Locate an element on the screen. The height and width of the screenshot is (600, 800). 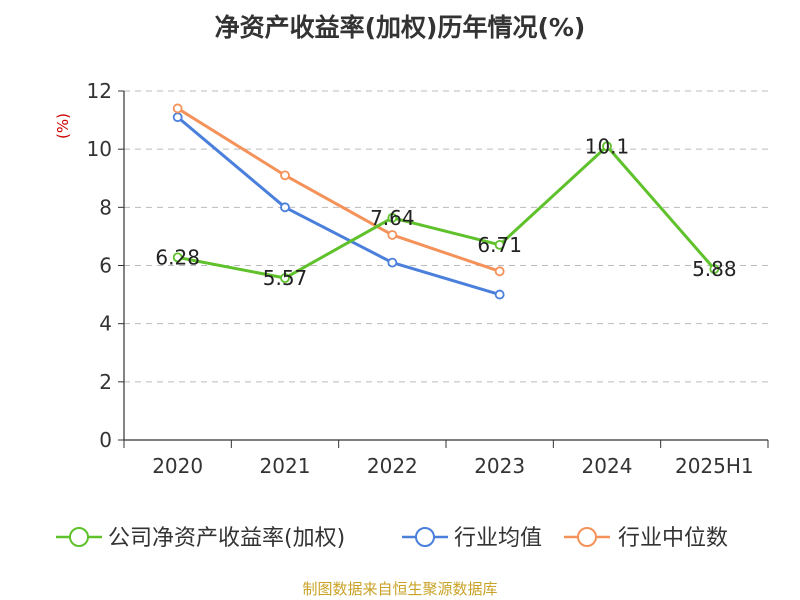
chart-title: 净资产收益率(加权)历年情况(%) is located at coordinates (400, 27).